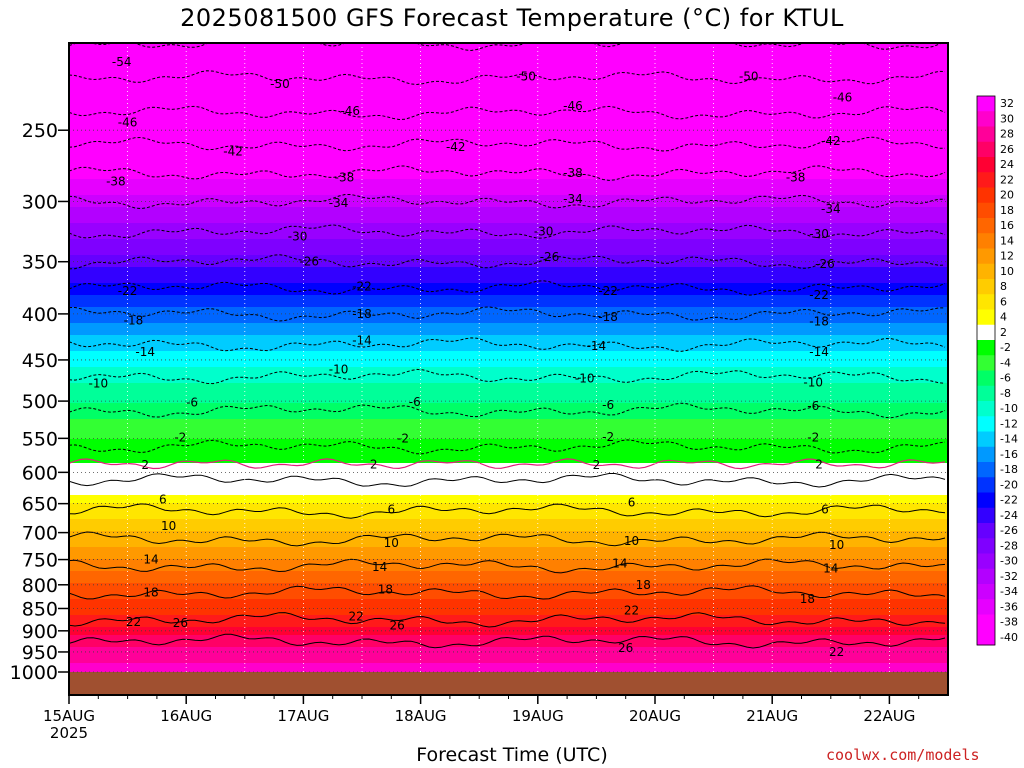 The height and width of the screenshot is (768, 1024). What do you see at coordinates (1003, 332) in the screenshot?
I see `colorbar-label: 2` at bounding box center [1003, 332].